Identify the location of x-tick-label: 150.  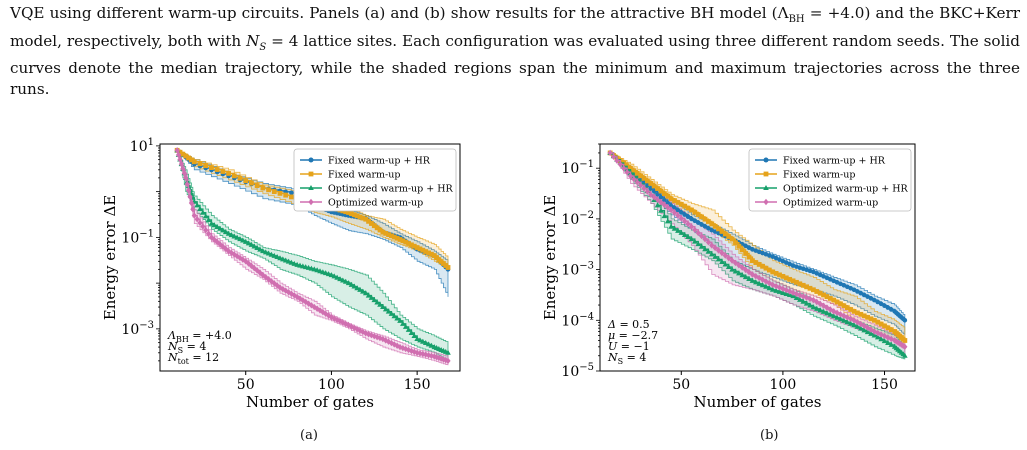
(417, 385).